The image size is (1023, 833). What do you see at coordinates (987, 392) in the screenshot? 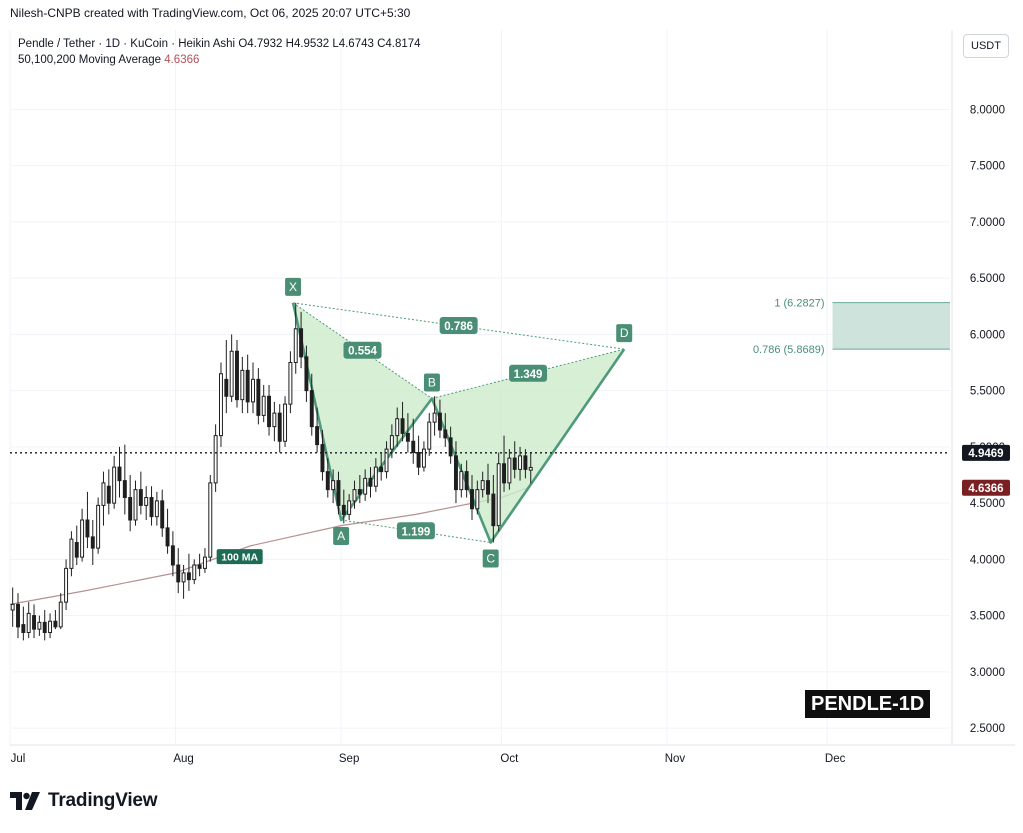
I see `price-tick-label: 5.5000` at bounding box center [987, 392].